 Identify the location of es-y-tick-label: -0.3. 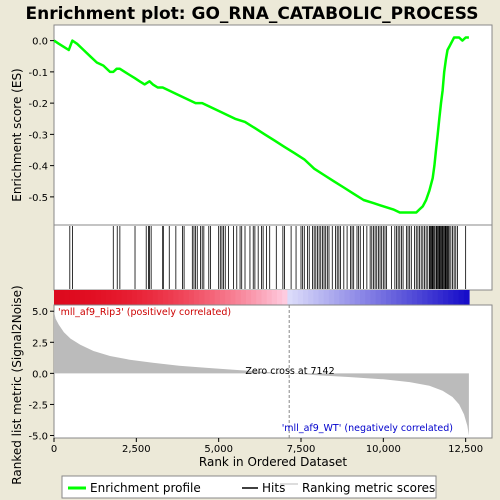
(38, 135).